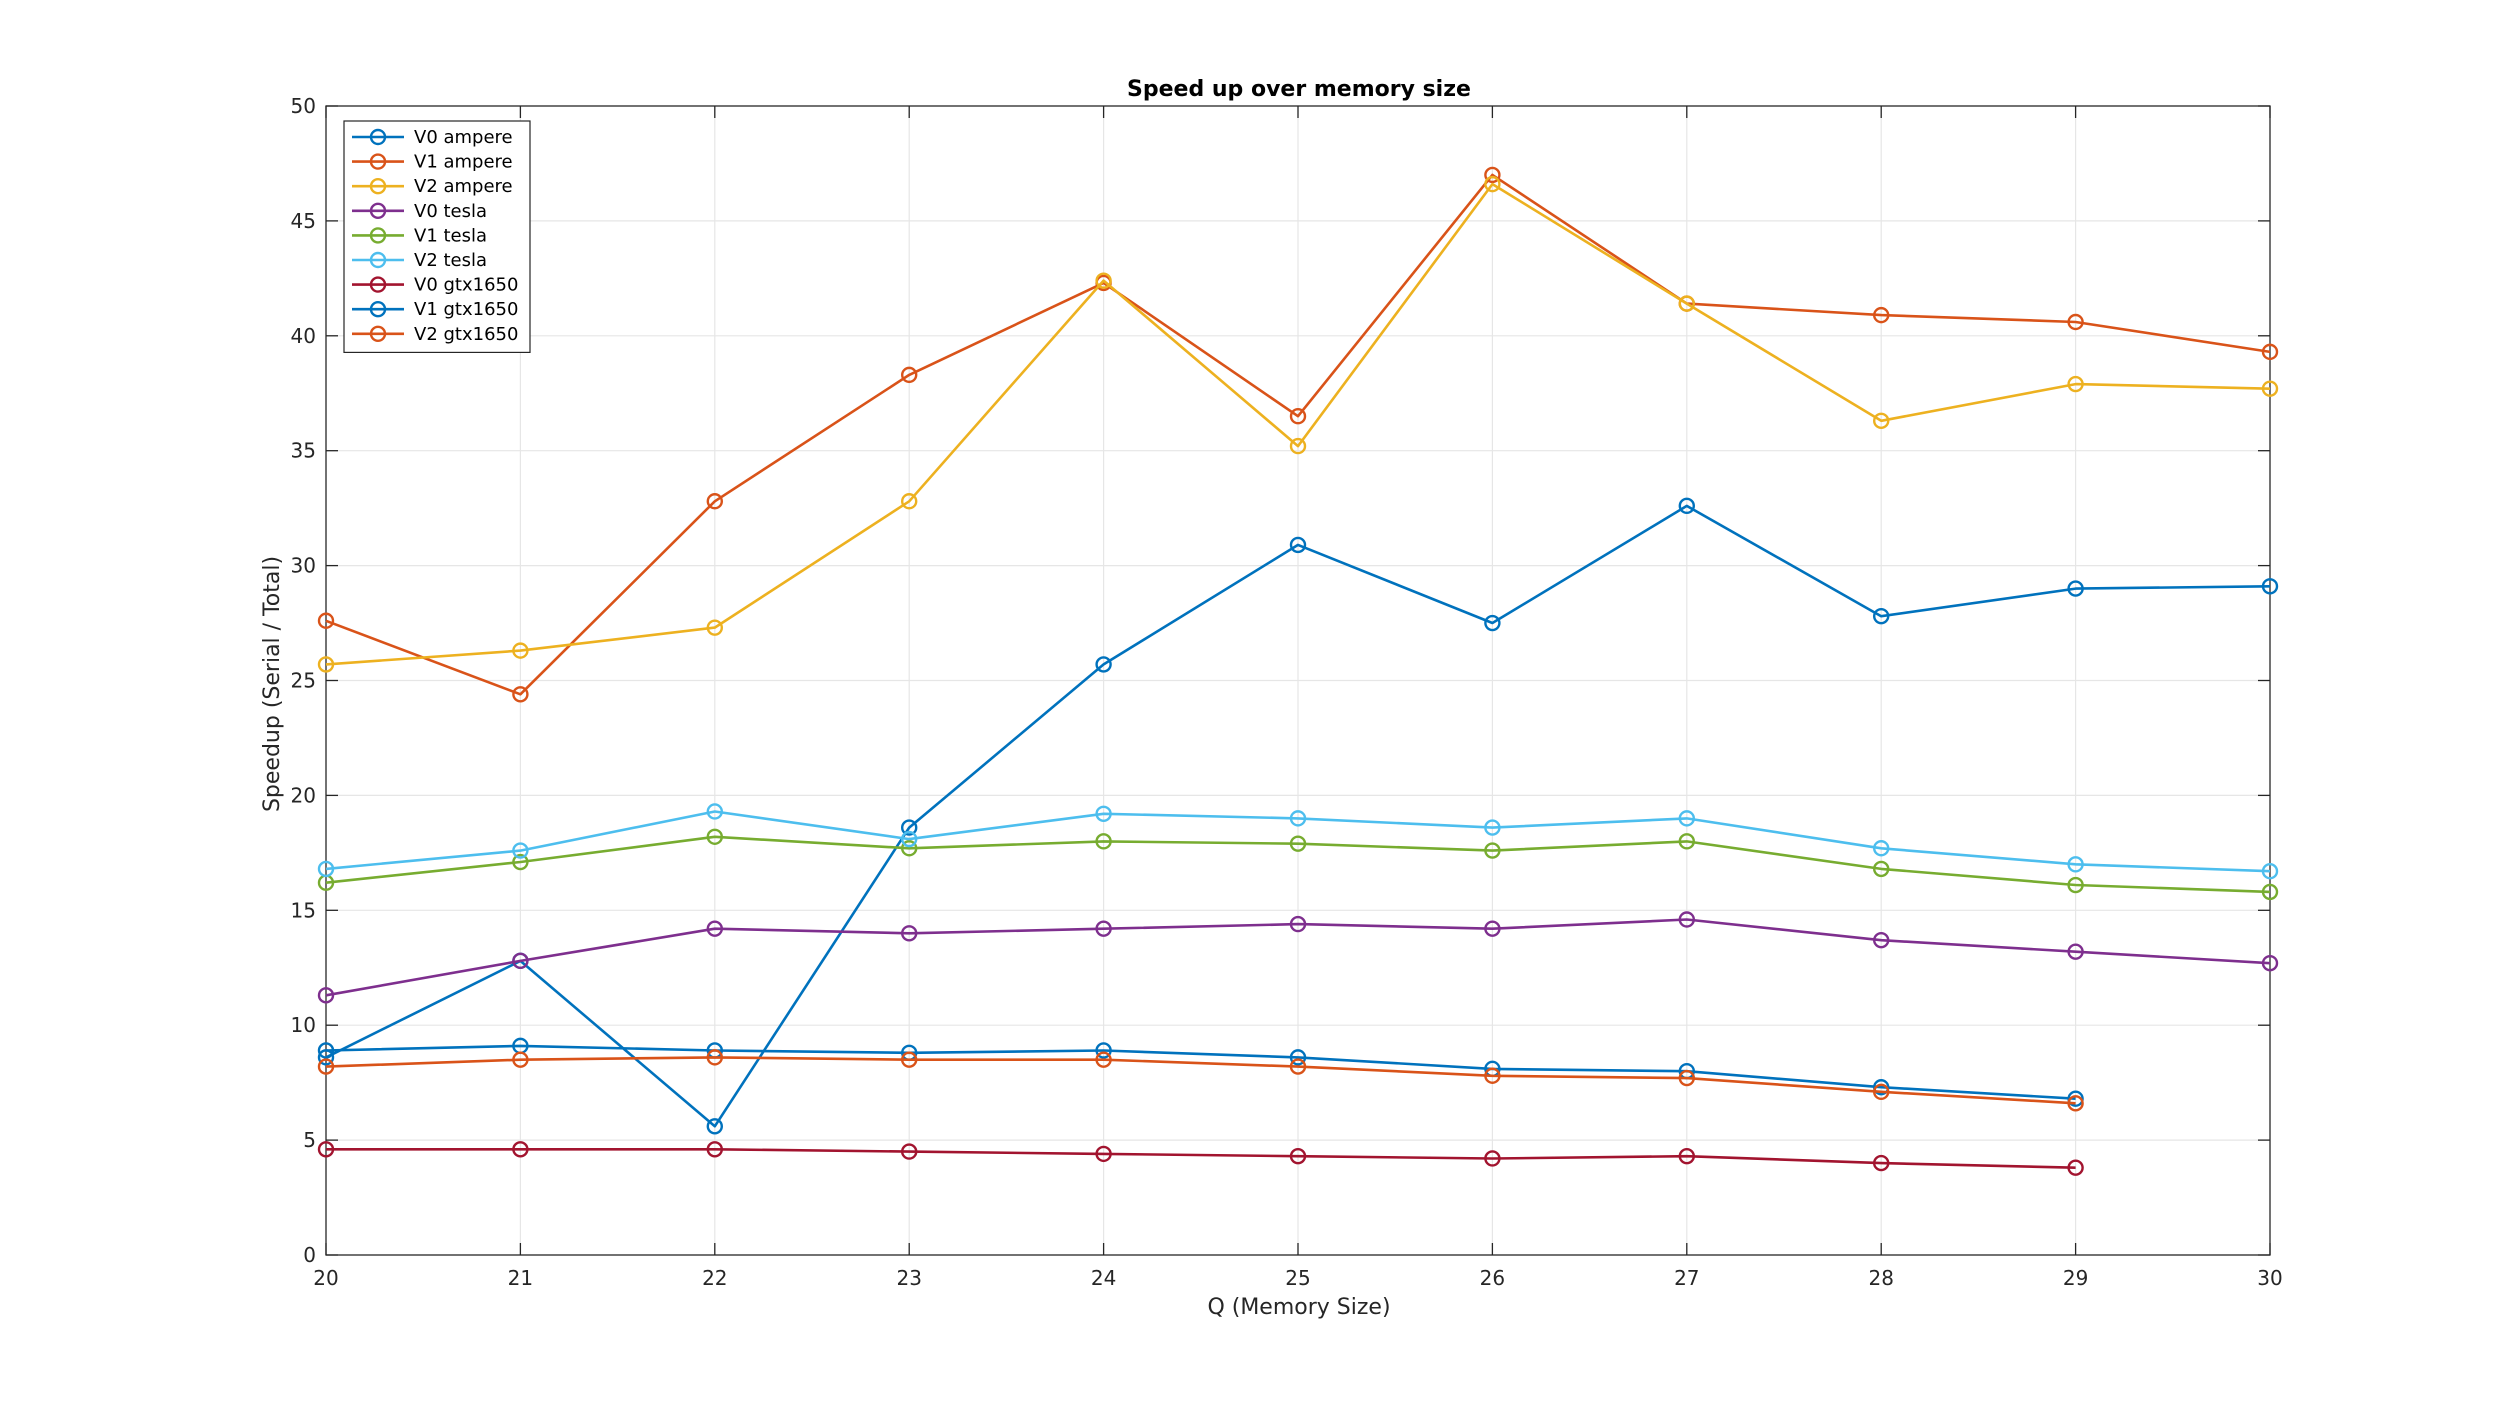 Image resolution: width=2500 pixels, height=1410 pixels. What do you see at coordinates (303, 336) in the screenshot?
I see `y-tick-label: 40` at bounding box center [303, 336].